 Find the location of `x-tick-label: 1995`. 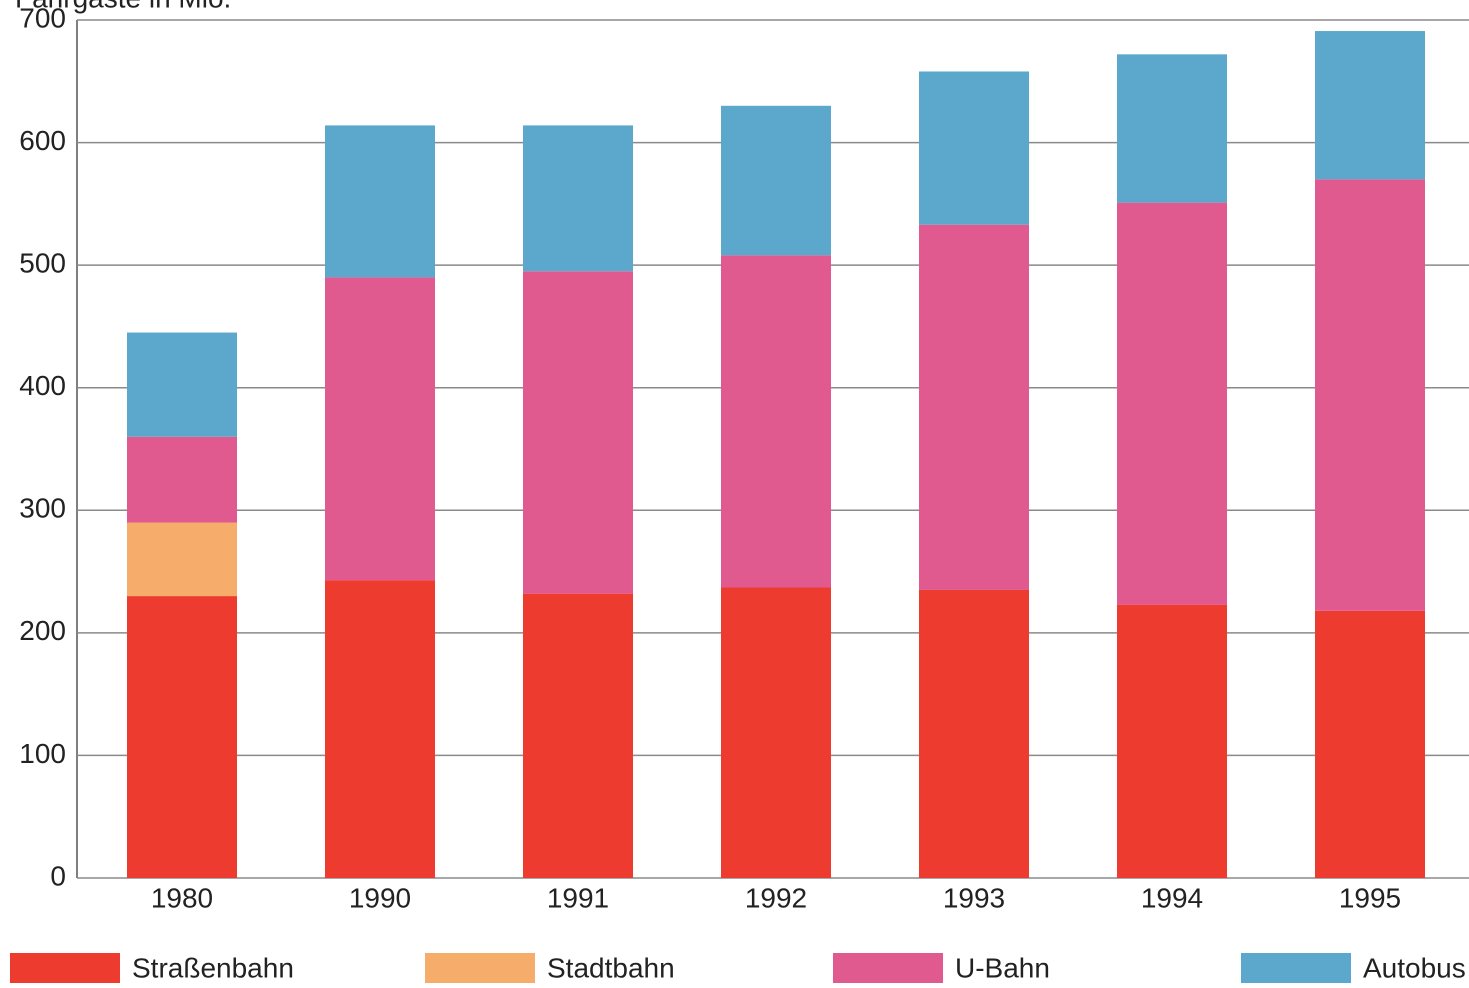

x-tick-label: 1995 is located at coordinates (1370, 897).